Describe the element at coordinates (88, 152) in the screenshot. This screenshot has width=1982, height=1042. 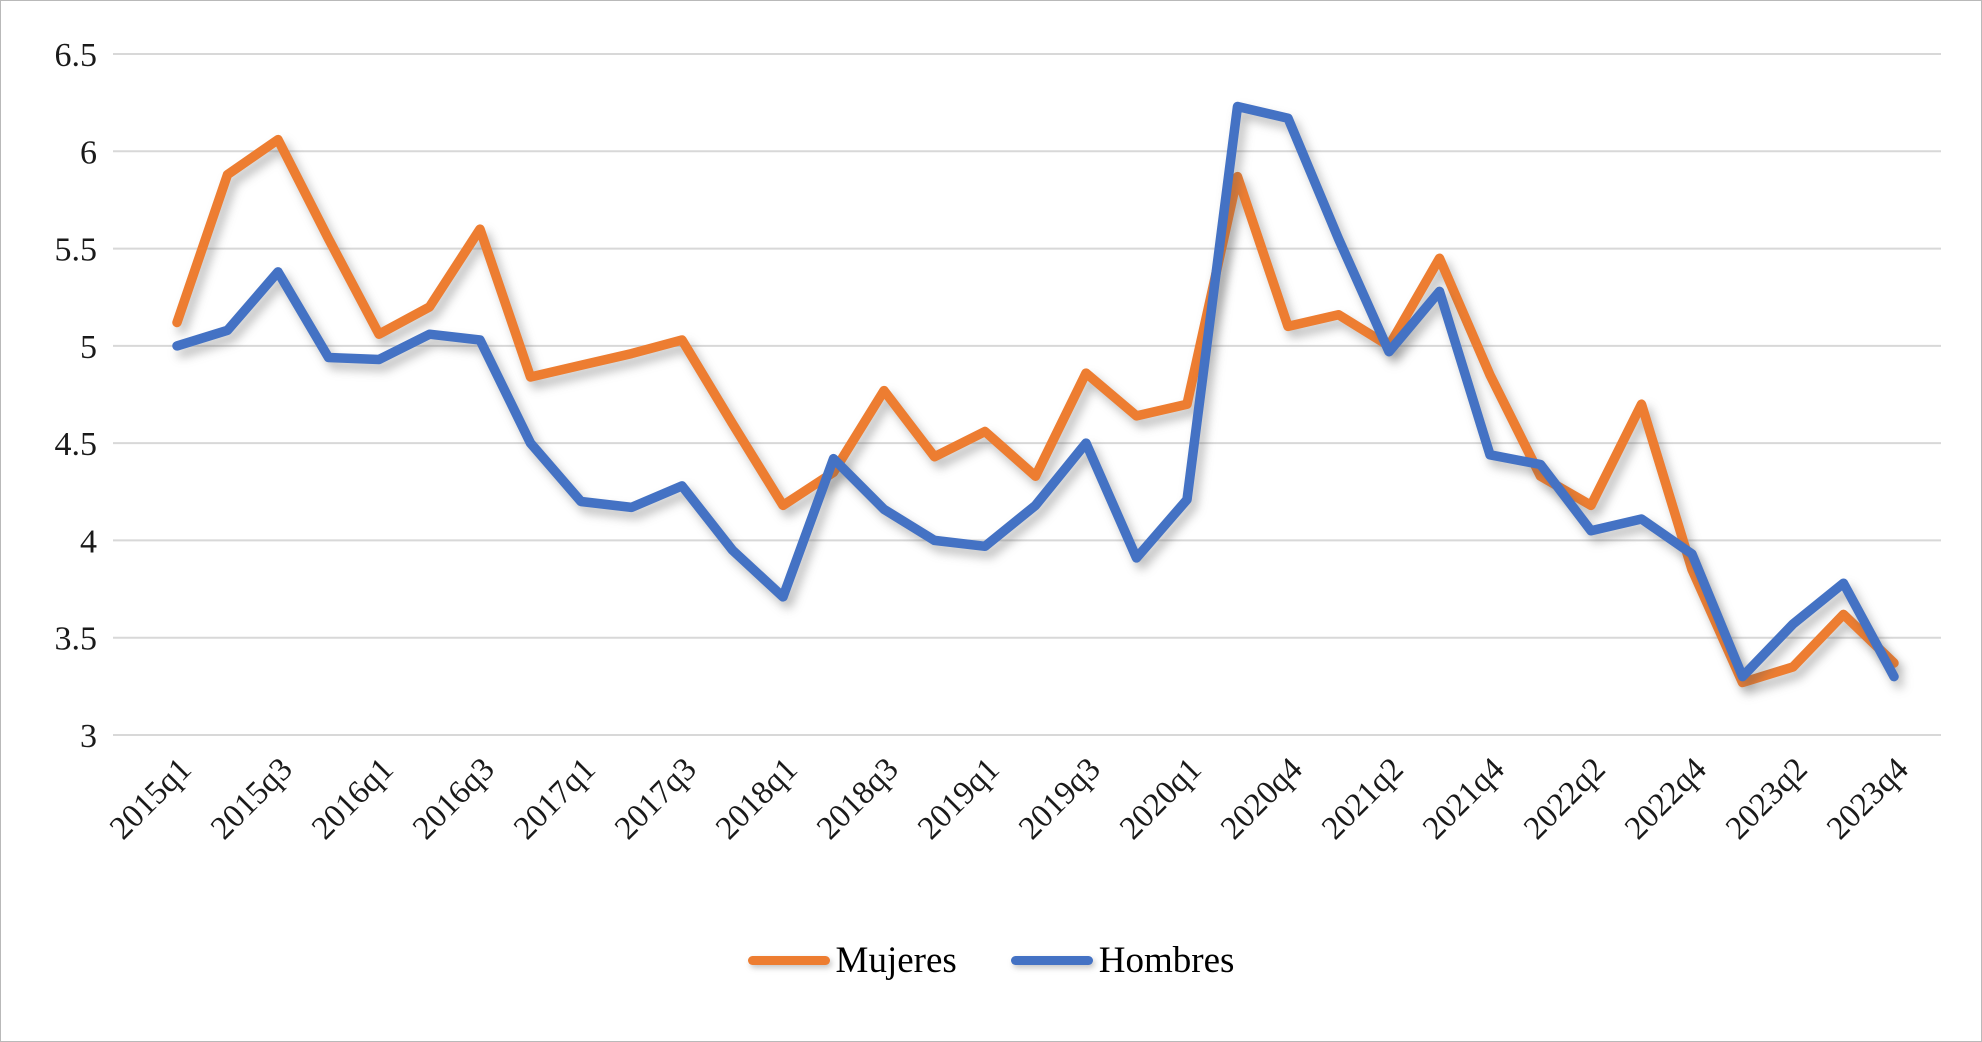
I see `y-axis-tick-label: 6` at that location.